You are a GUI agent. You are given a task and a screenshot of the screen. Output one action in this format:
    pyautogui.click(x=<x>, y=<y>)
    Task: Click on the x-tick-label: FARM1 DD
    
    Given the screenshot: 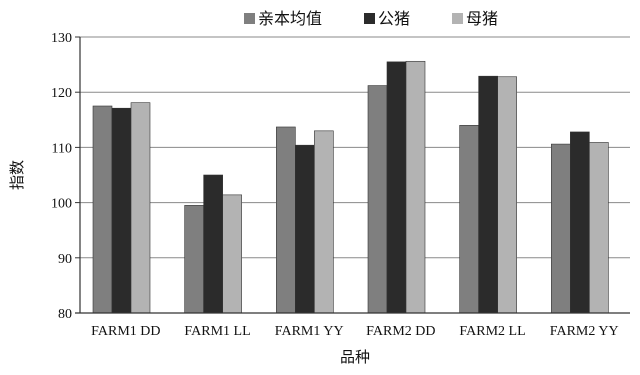 What is the action you would take?
    pyautogui.click(x=125, y=331)
    